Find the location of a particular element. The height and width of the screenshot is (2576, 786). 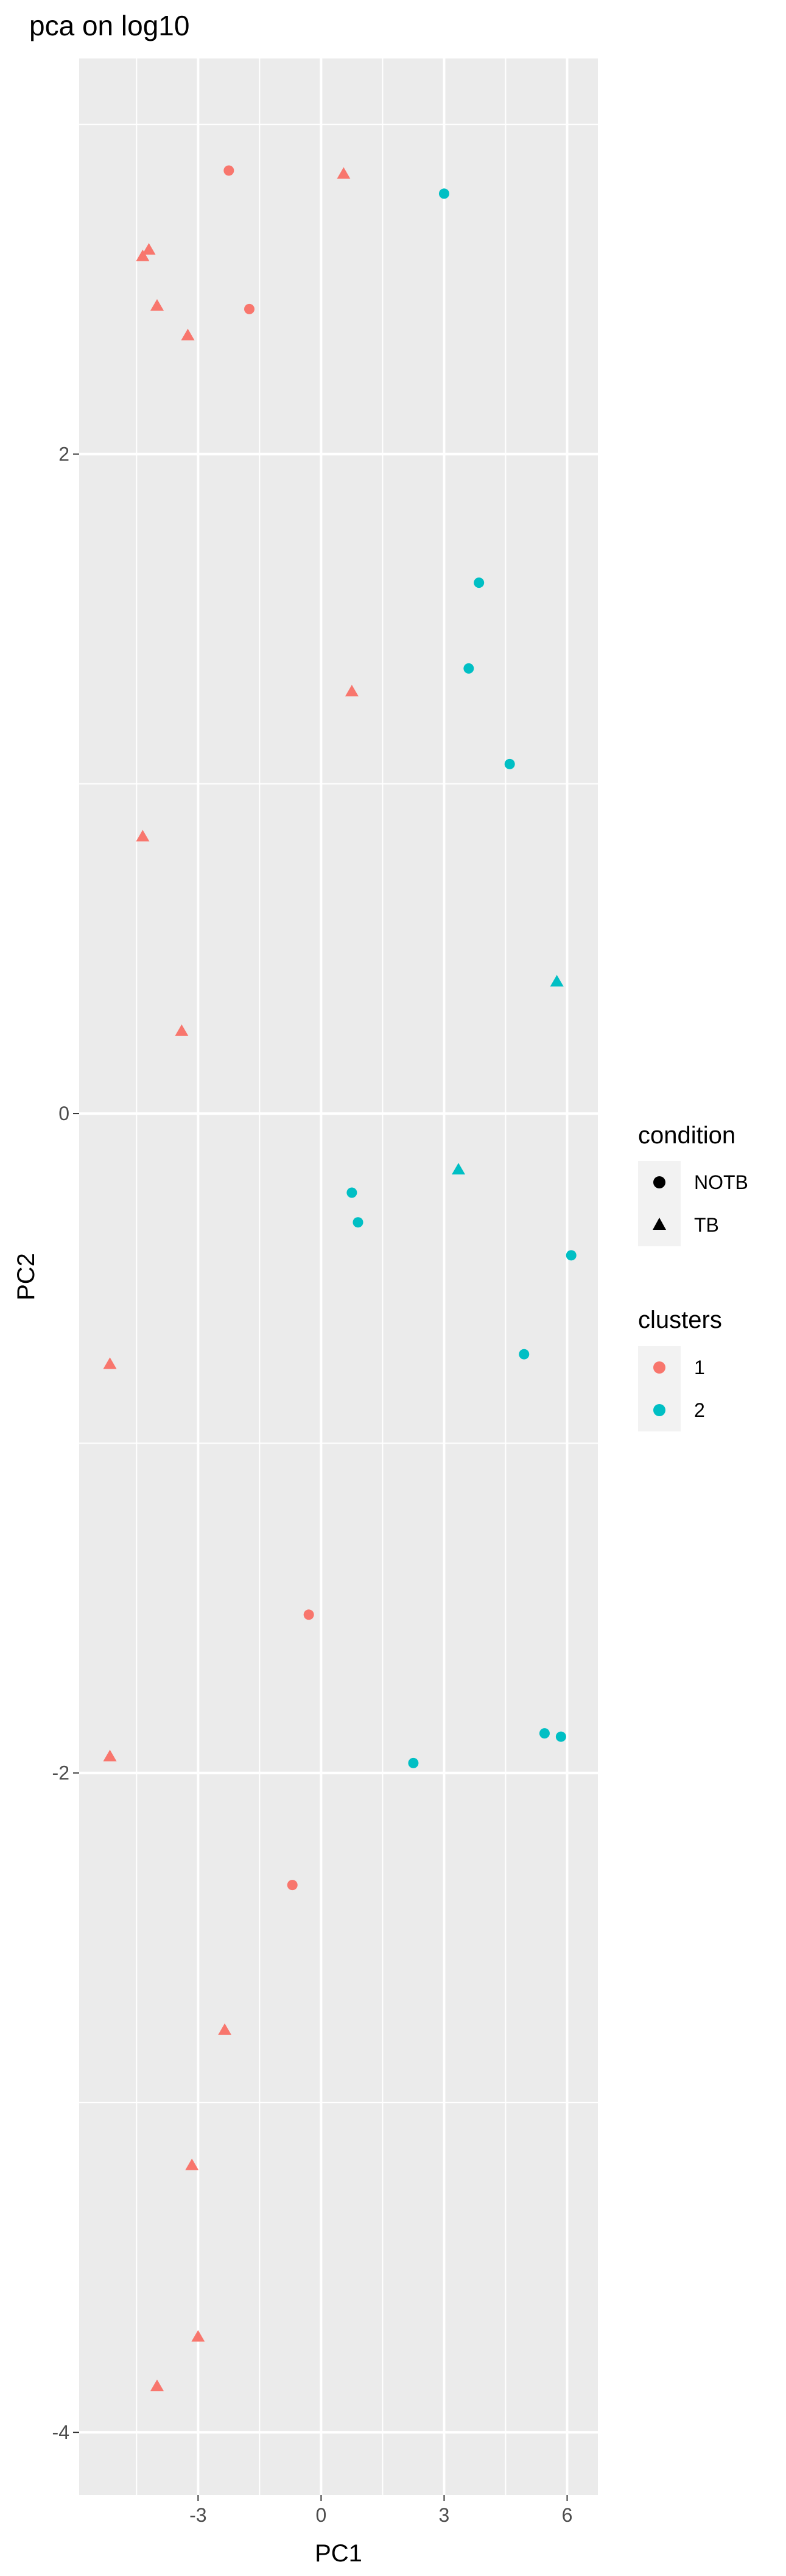

x-axis: -3 0 3 6 is located at coordinates (381, 2510).